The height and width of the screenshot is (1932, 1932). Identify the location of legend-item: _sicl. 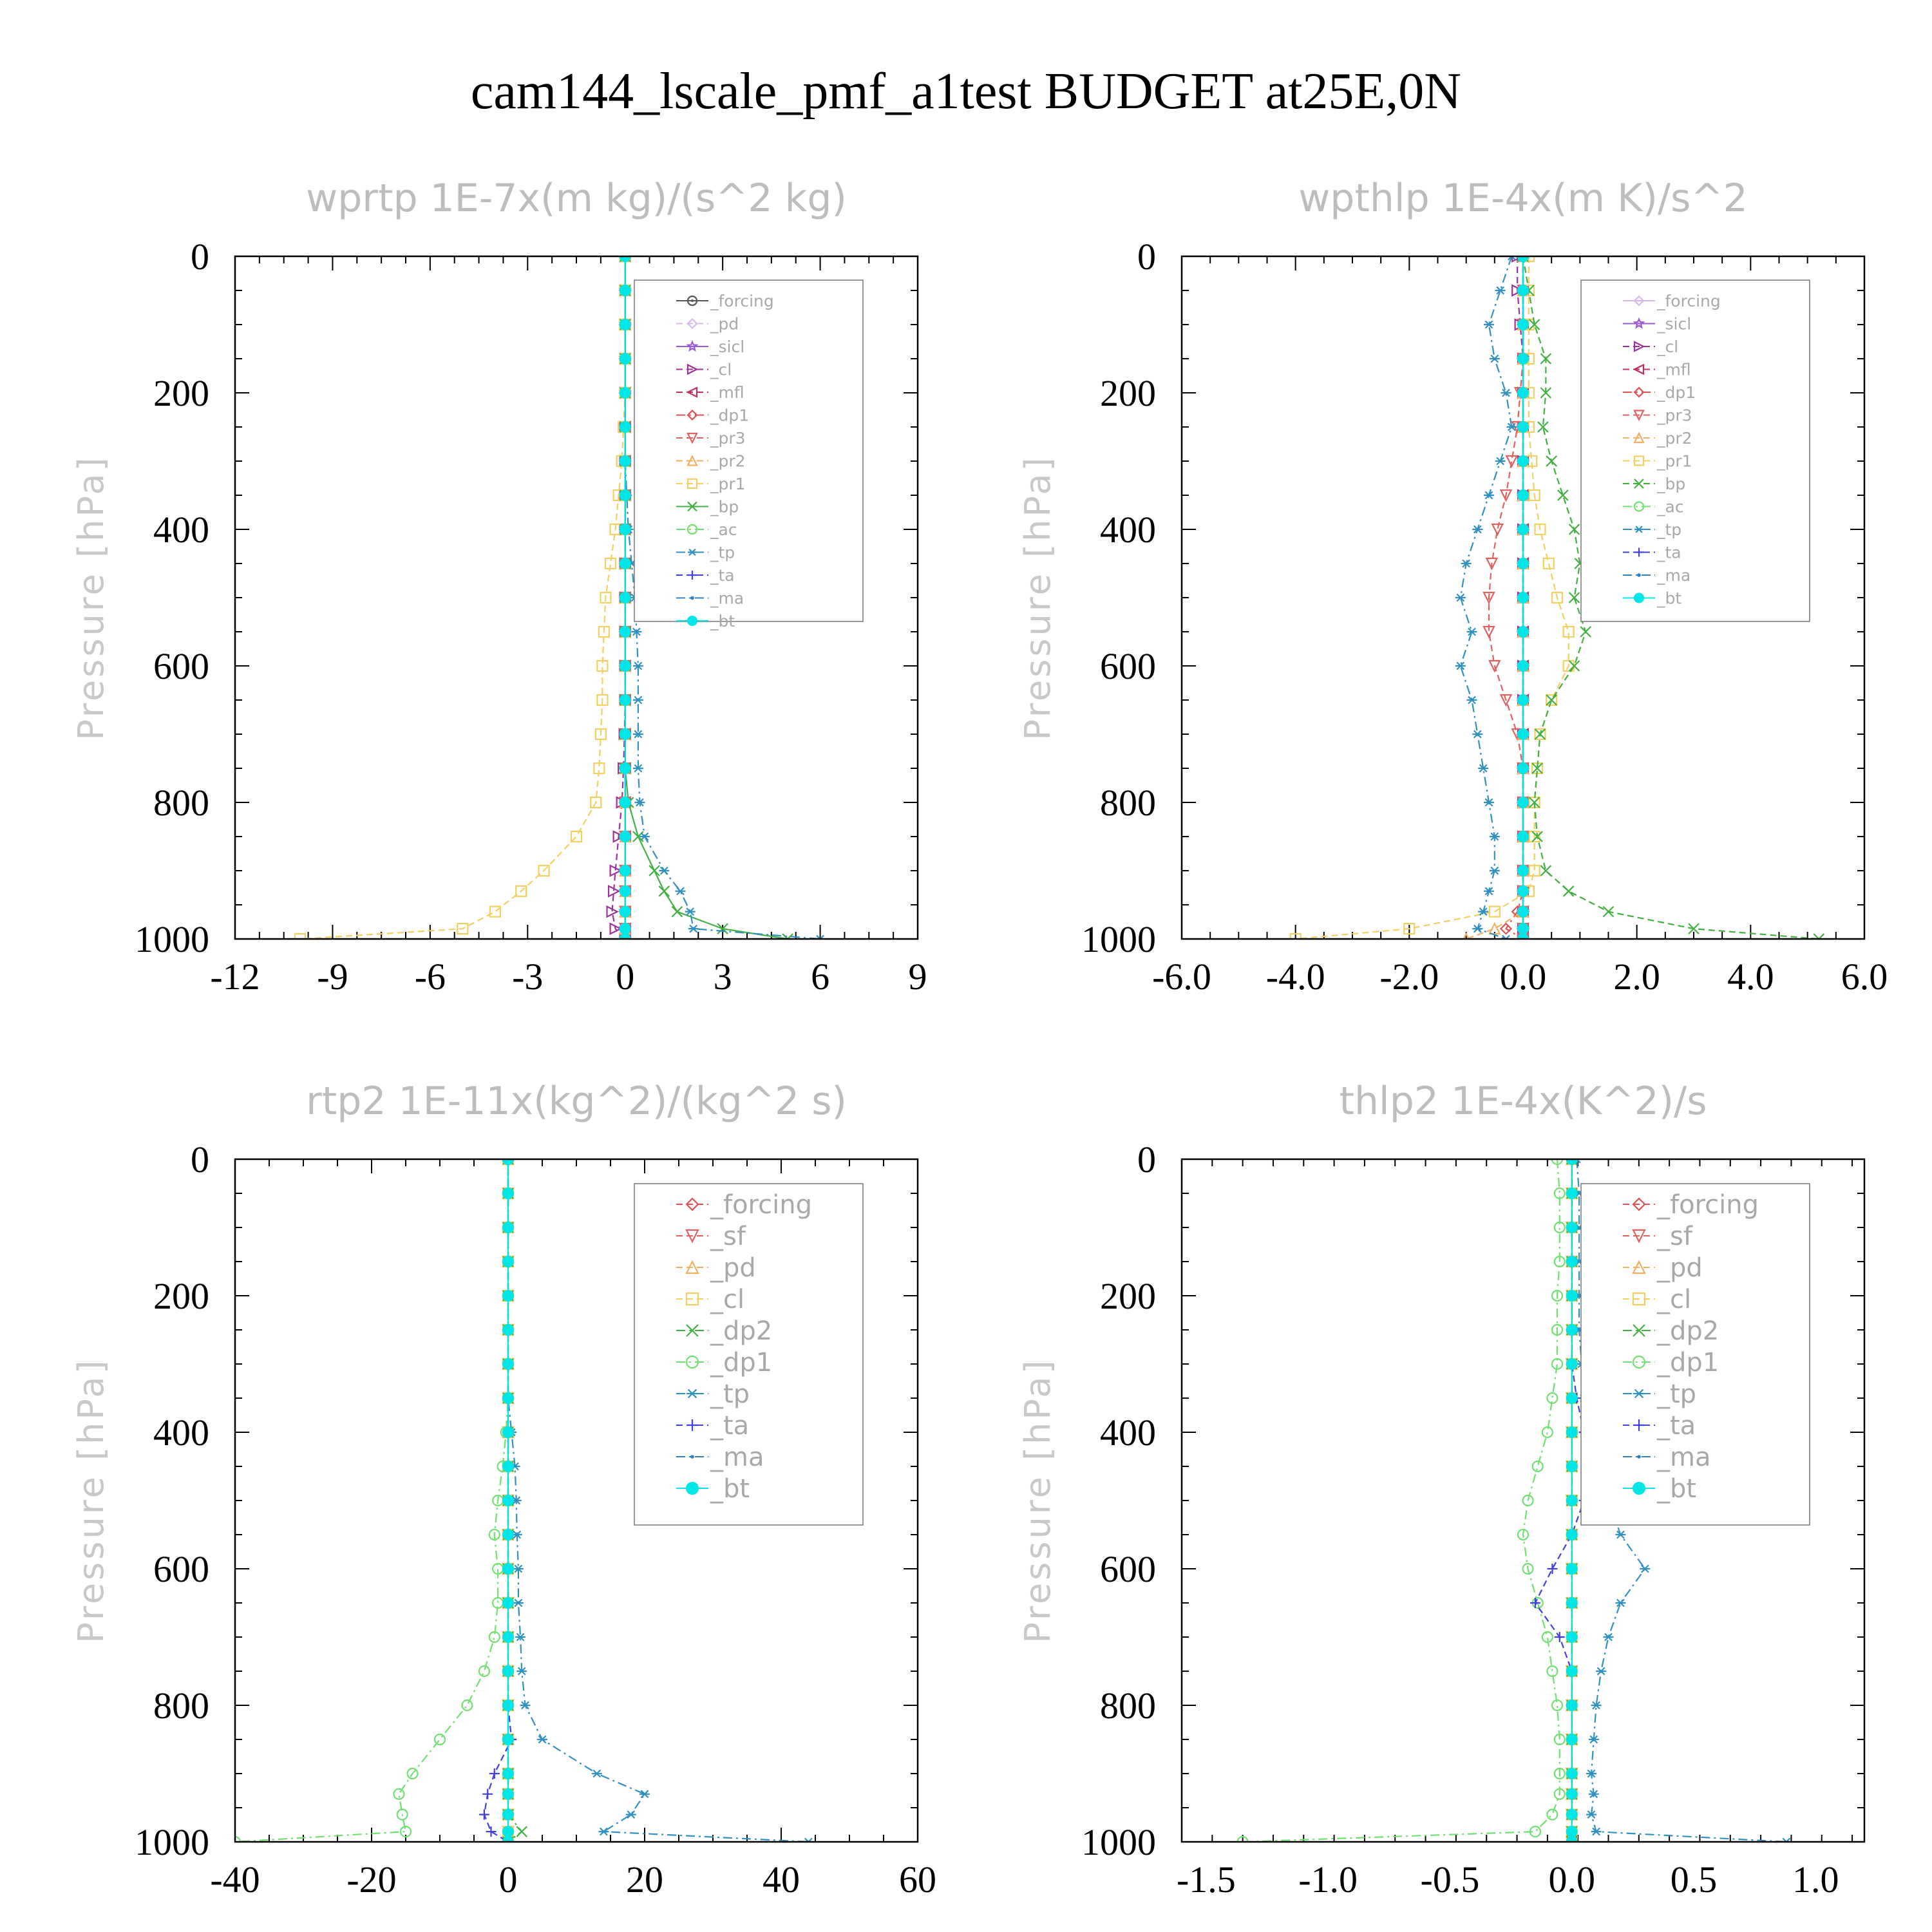
(1657, 323).